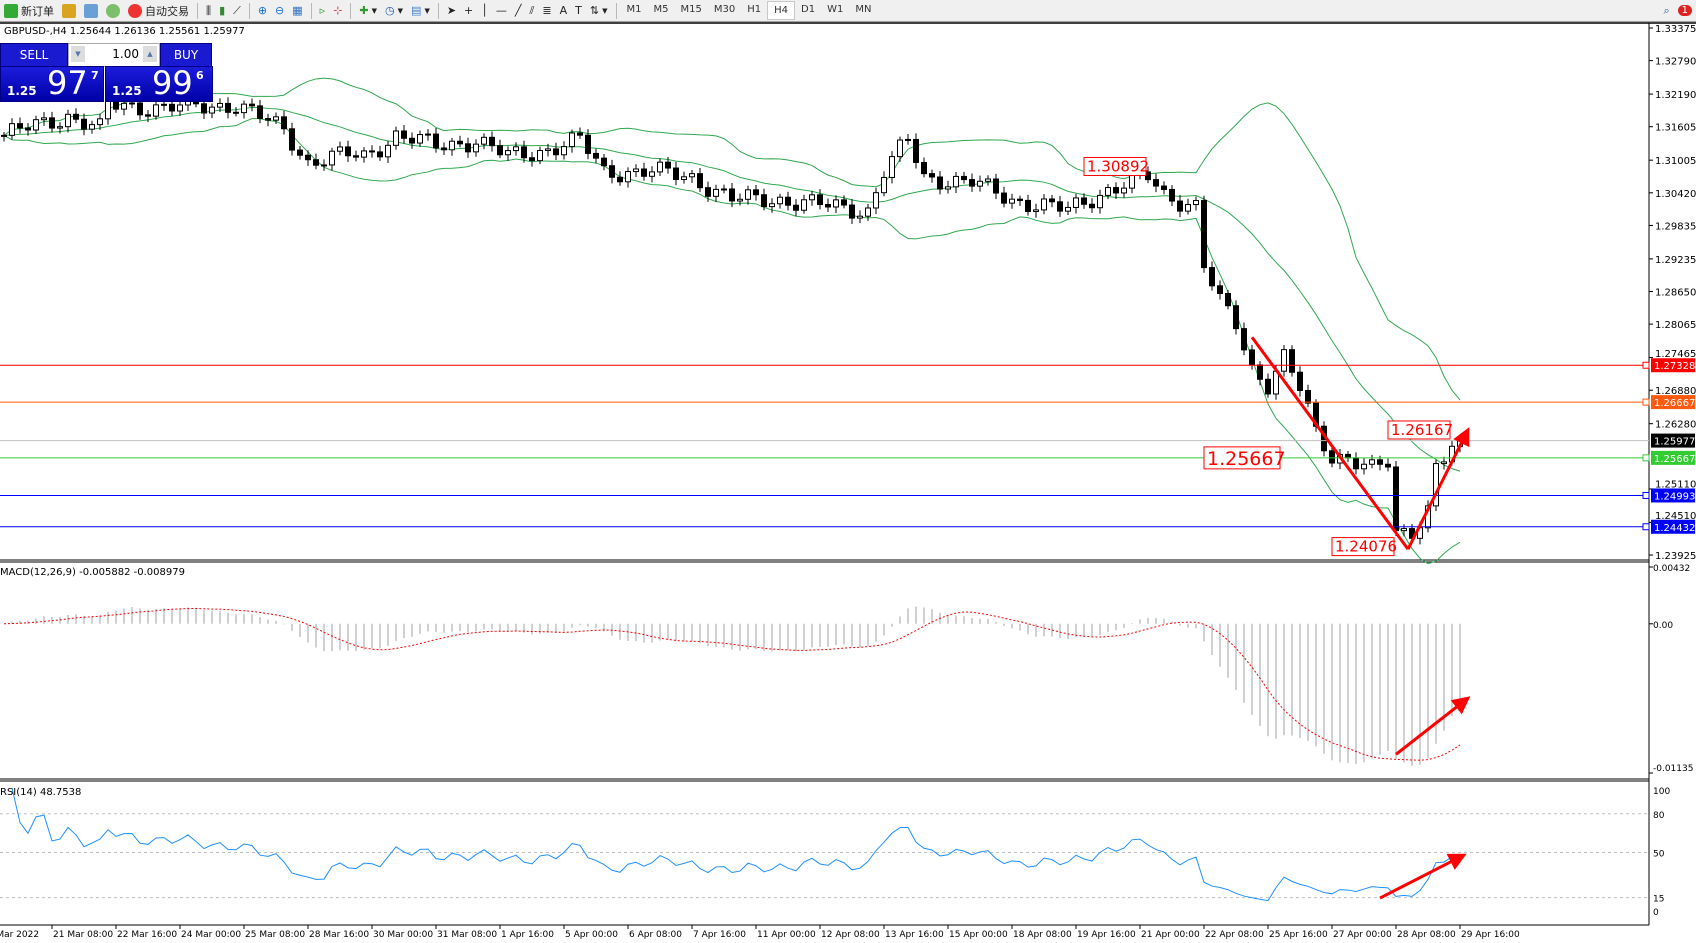 The image size is (1696, 943). What do you see at coordinates (546, 10) in the screenshot?
I see `fibonacci-button: ≣` at bounding box center [546, 10].